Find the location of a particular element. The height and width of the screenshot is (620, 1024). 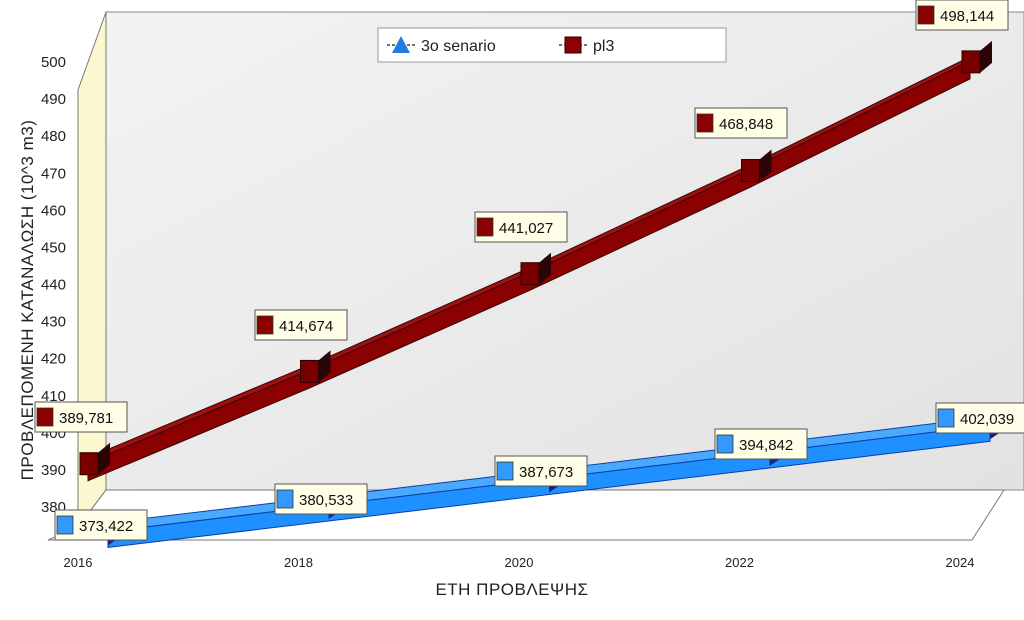

y-tick-label: 420 is located at coordinates (53, 359).